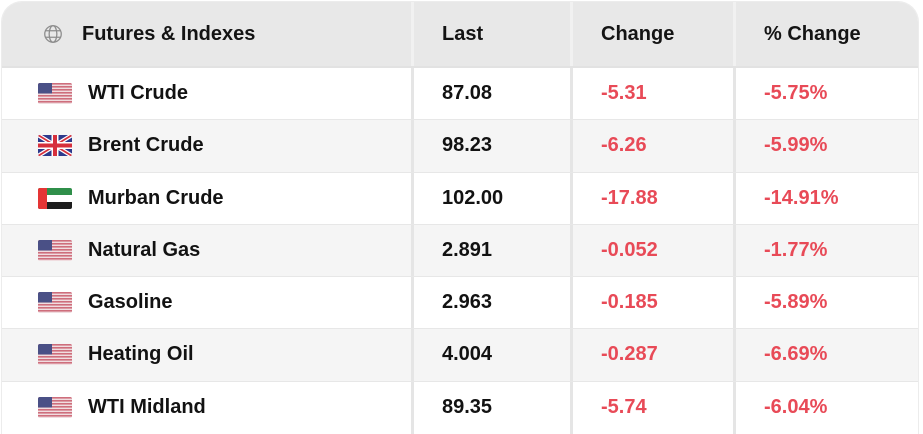 Image resolution: width=923 pixels, height=434 pixels. I want to click on change-value: -0.052, so click(651, 250).